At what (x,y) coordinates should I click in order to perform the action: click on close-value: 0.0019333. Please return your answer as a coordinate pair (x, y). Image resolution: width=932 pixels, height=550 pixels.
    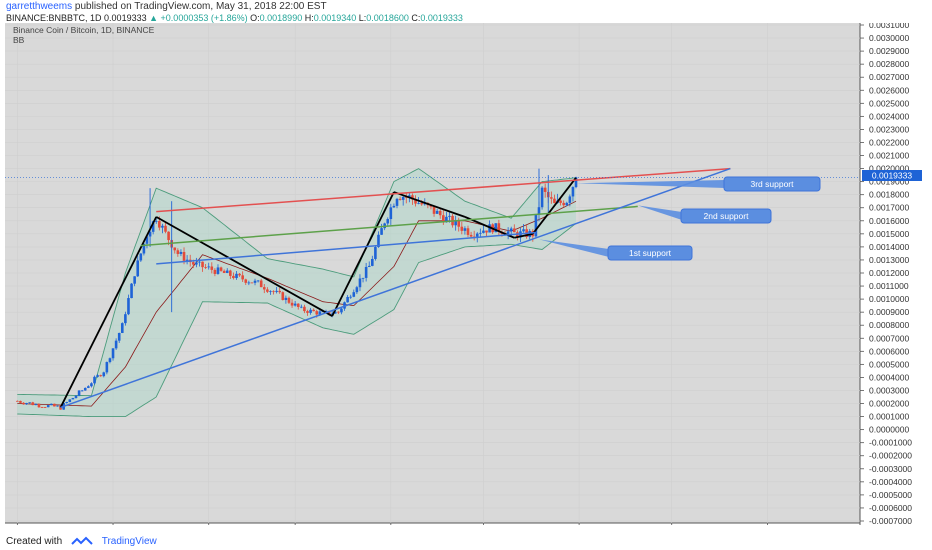
    Looking at the image, I should click on (441, 18).